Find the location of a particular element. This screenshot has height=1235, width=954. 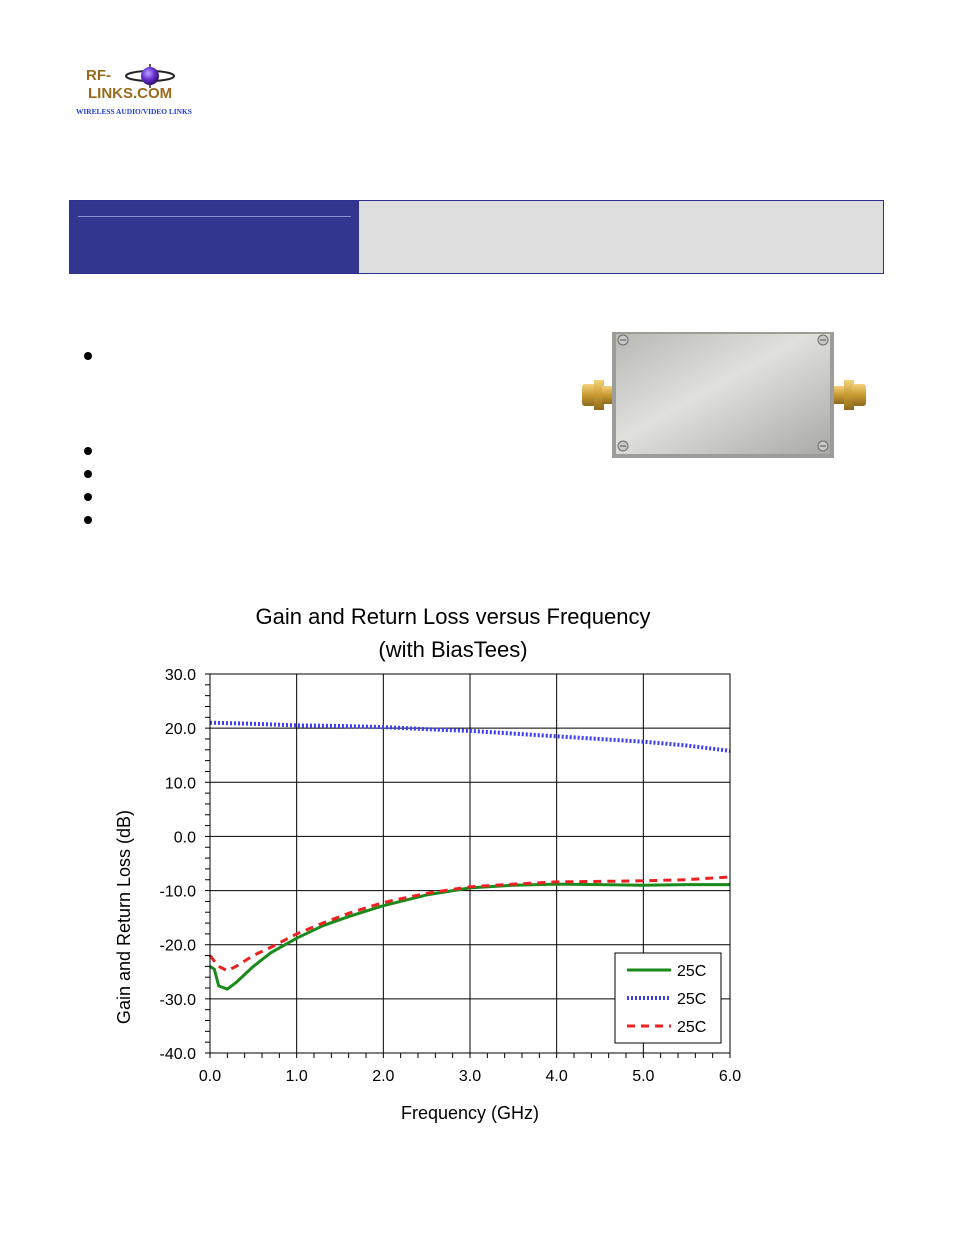

y-tick-label: 0.0 is located at coordinates (185, 837).